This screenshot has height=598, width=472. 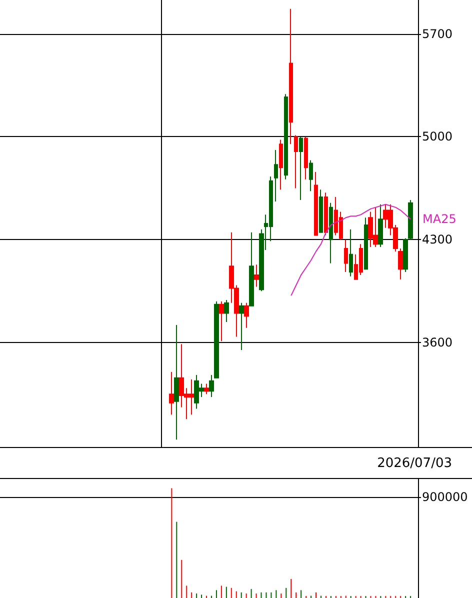 I want to click on line-series, so click(x=351, y=250).